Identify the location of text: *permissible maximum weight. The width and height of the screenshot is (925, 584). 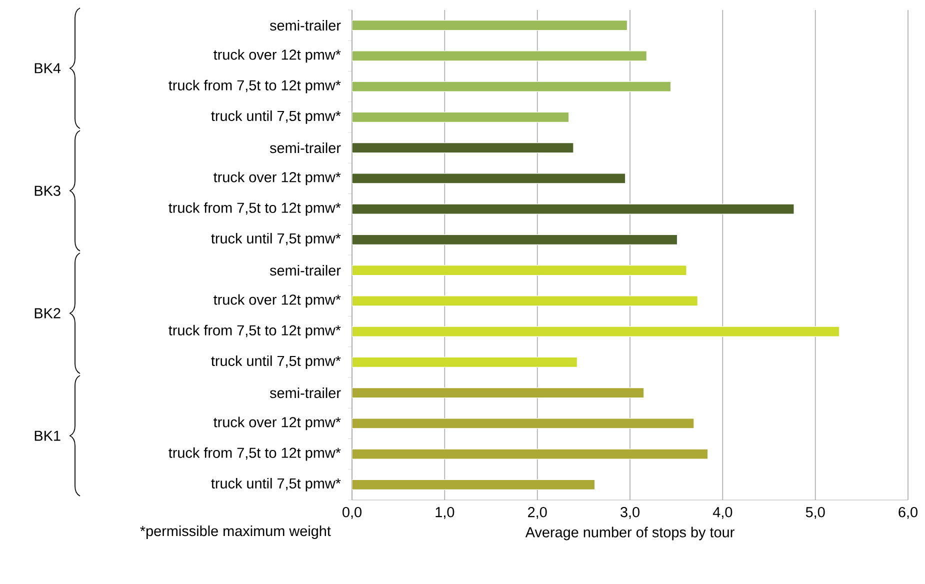
(235, 532).